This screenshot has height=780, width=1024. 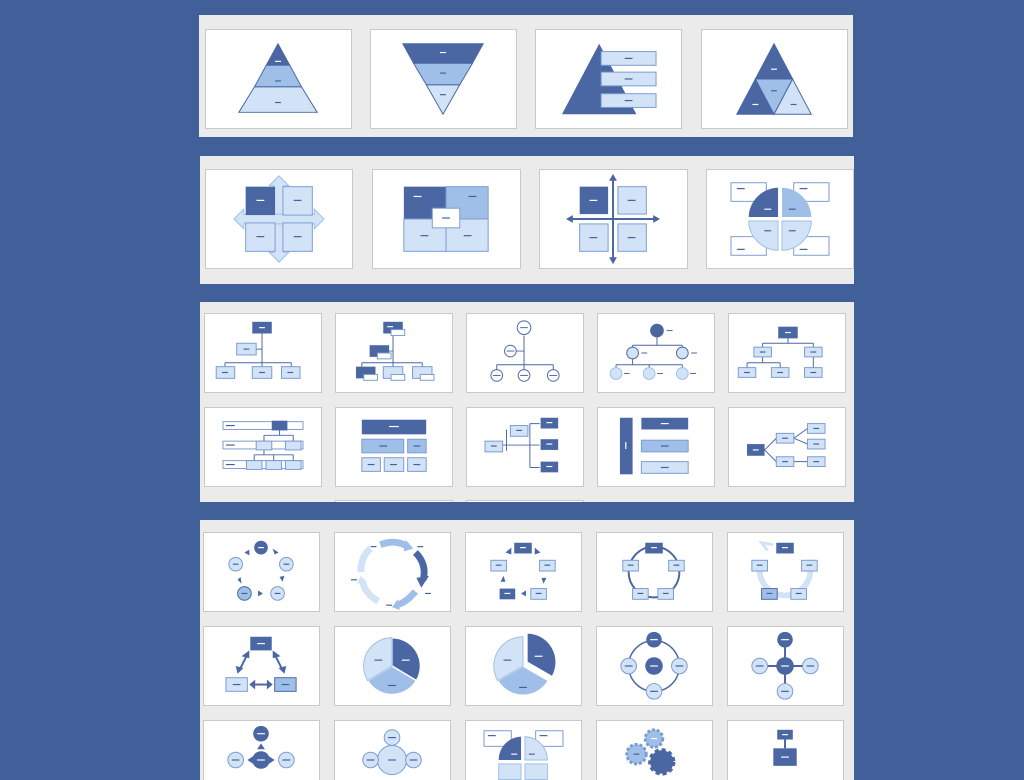 I want to click on cycle-matrix-thumb, so click(x=780, y=219).